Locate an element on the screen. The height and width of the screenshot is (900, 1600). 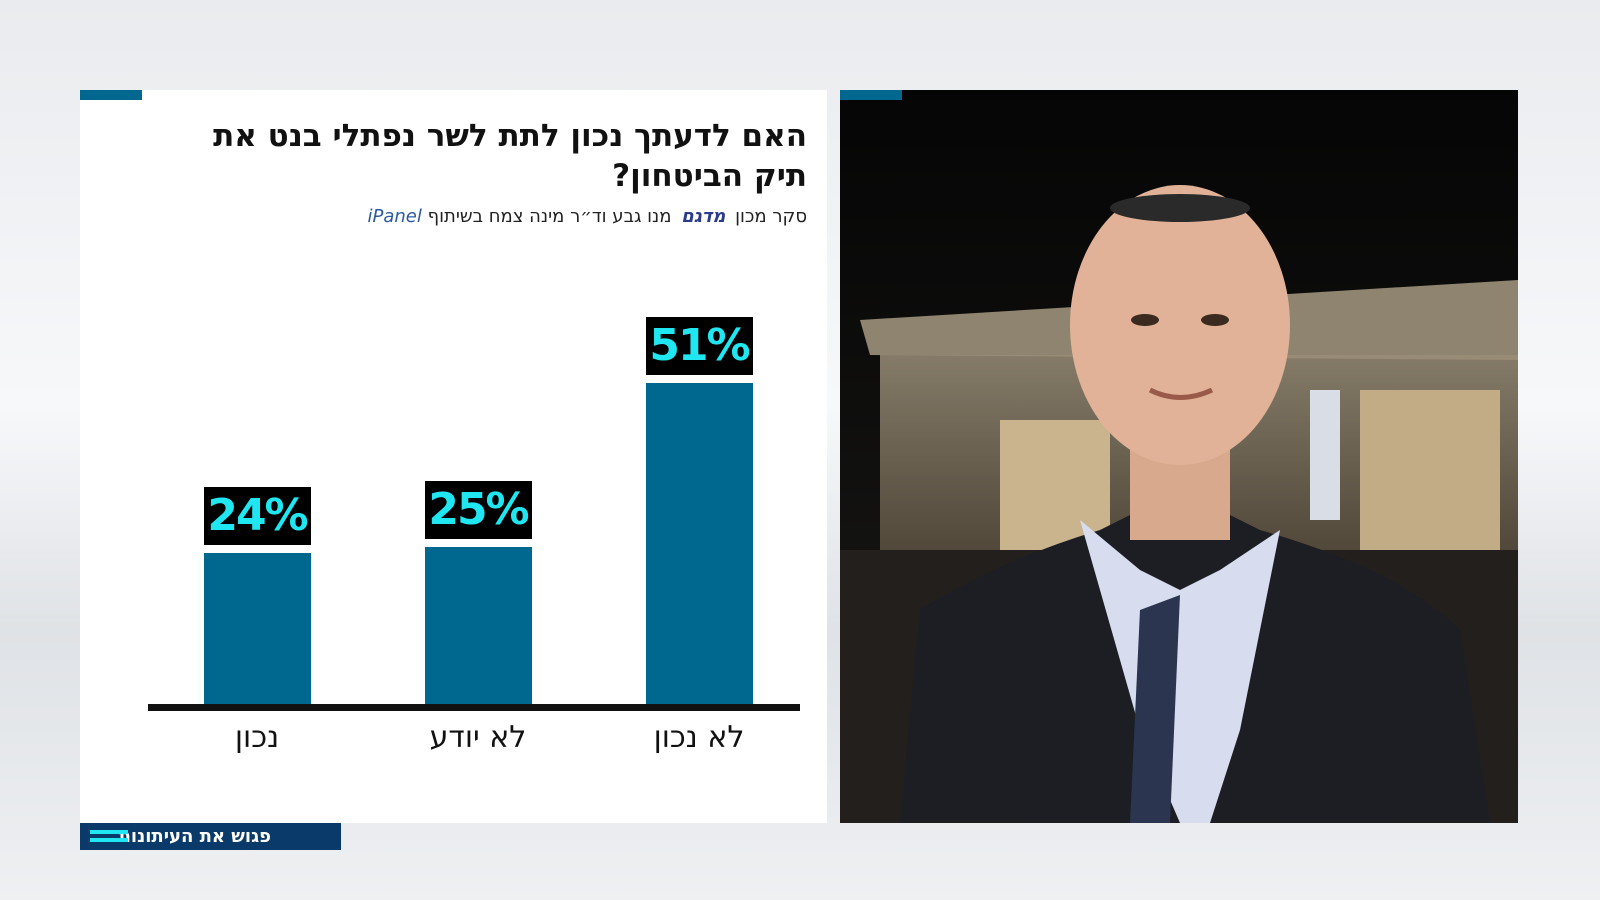
data-label: 51% is located at coordinates (699, 345).